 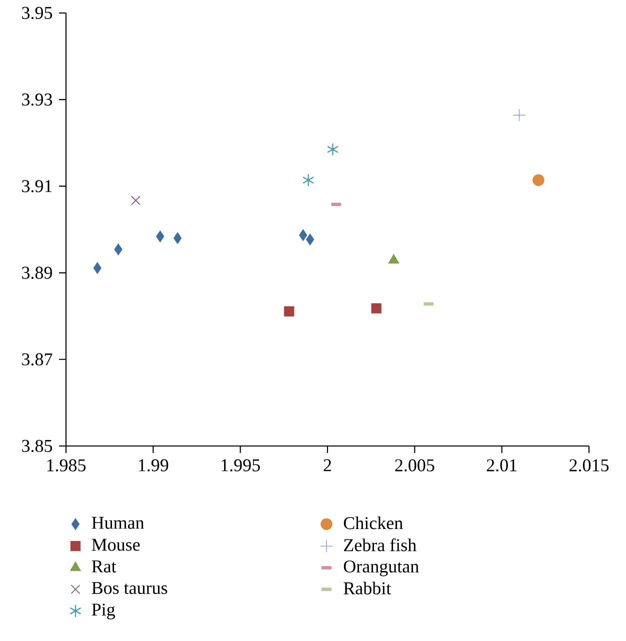 What do you see at coordinates (37, 13) in the screenshot?
I see `y-tick-label: 3.95` at bounding box center [37, 13].